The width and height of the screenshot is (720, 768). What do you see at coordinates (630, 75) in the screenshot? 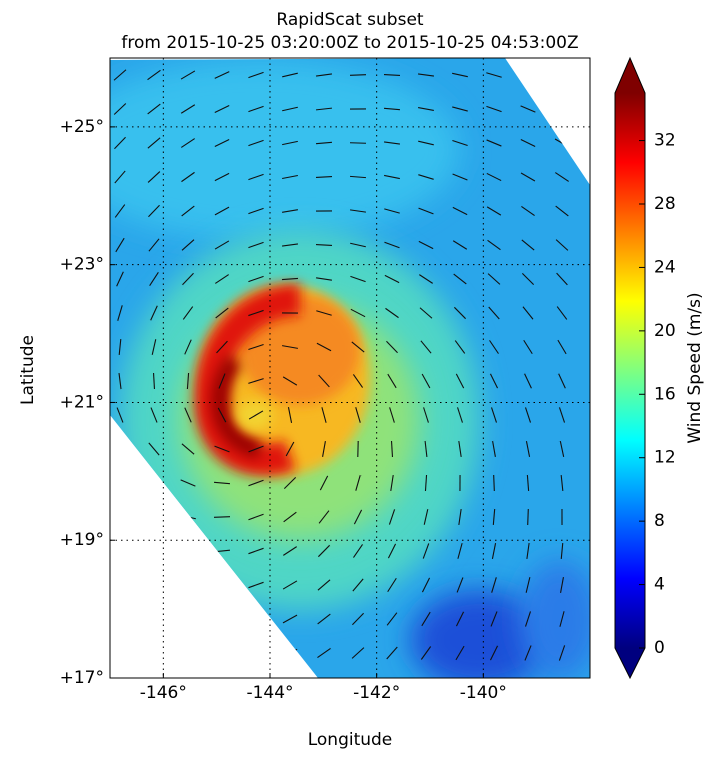
I see `colorbar-extend-top` at bounding box center [630, 75].